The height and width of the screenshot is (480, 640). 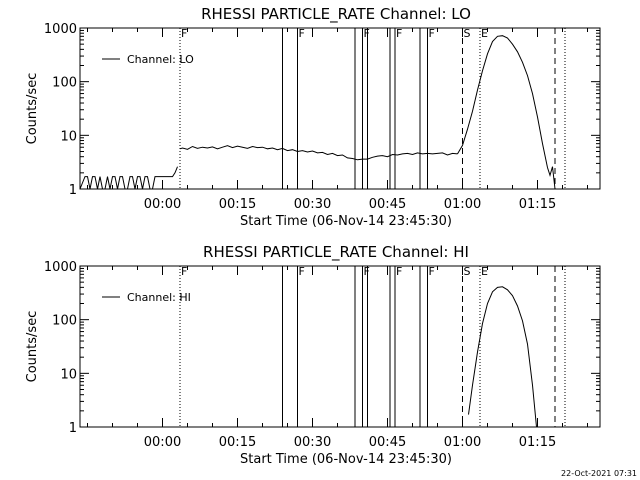 I want to click on legend-entry: Channel: HI, so click(x=159, y=297).